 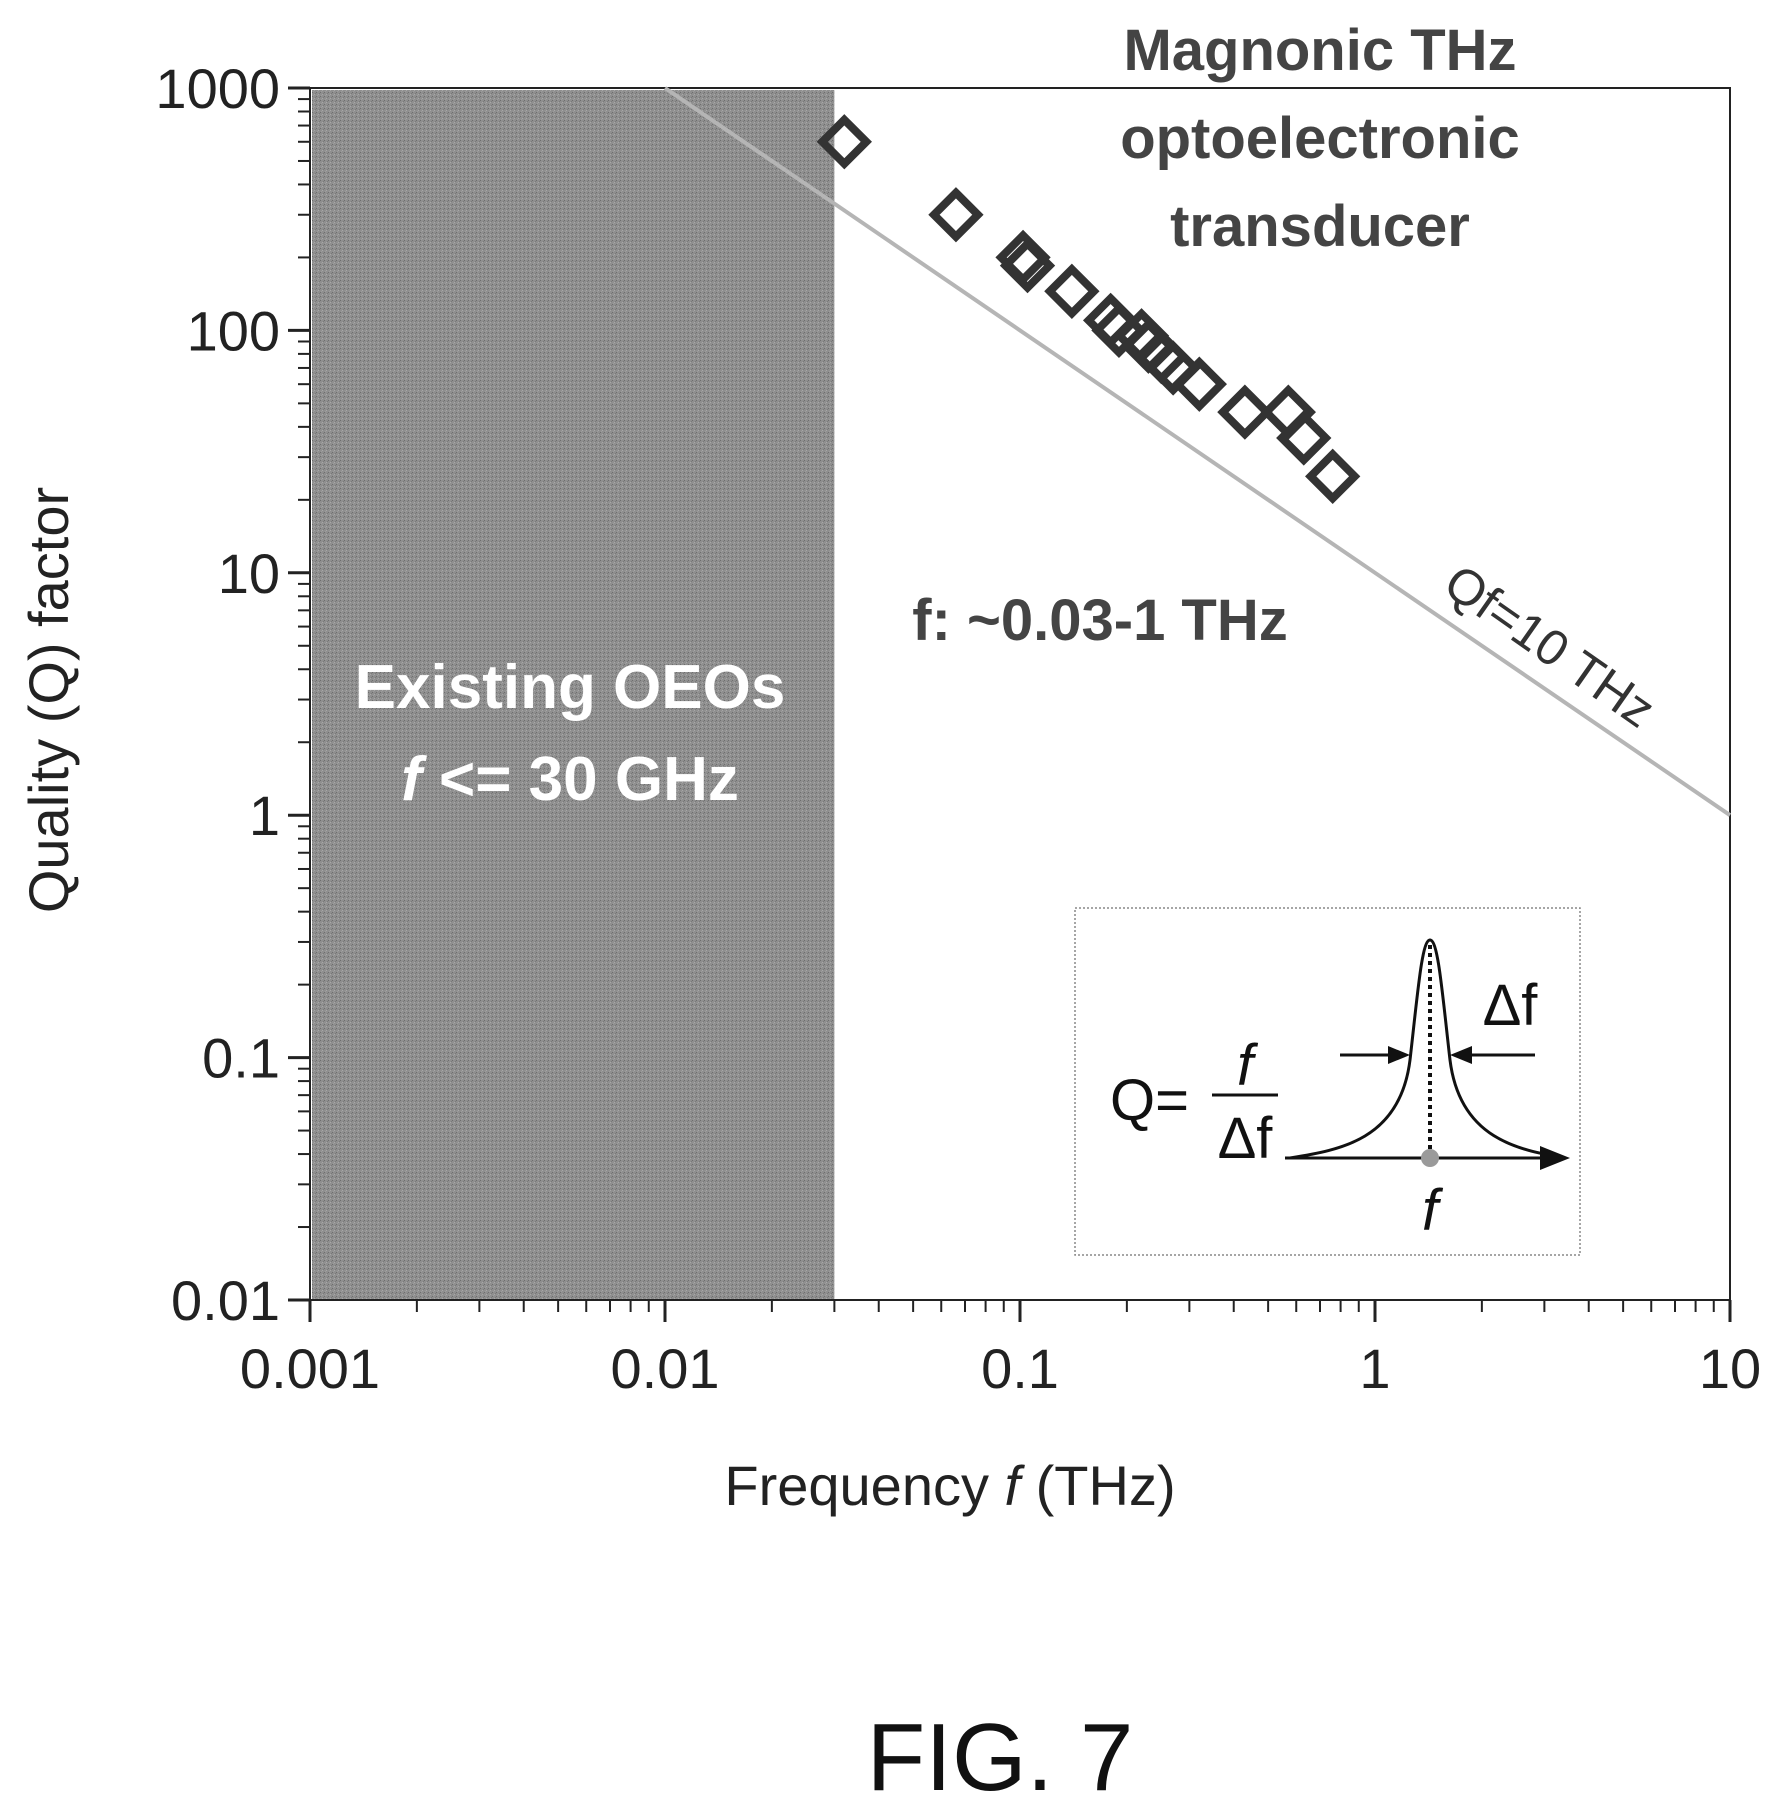 I want to click on inset-resonance-curve, so click(x=1427, y=1049).